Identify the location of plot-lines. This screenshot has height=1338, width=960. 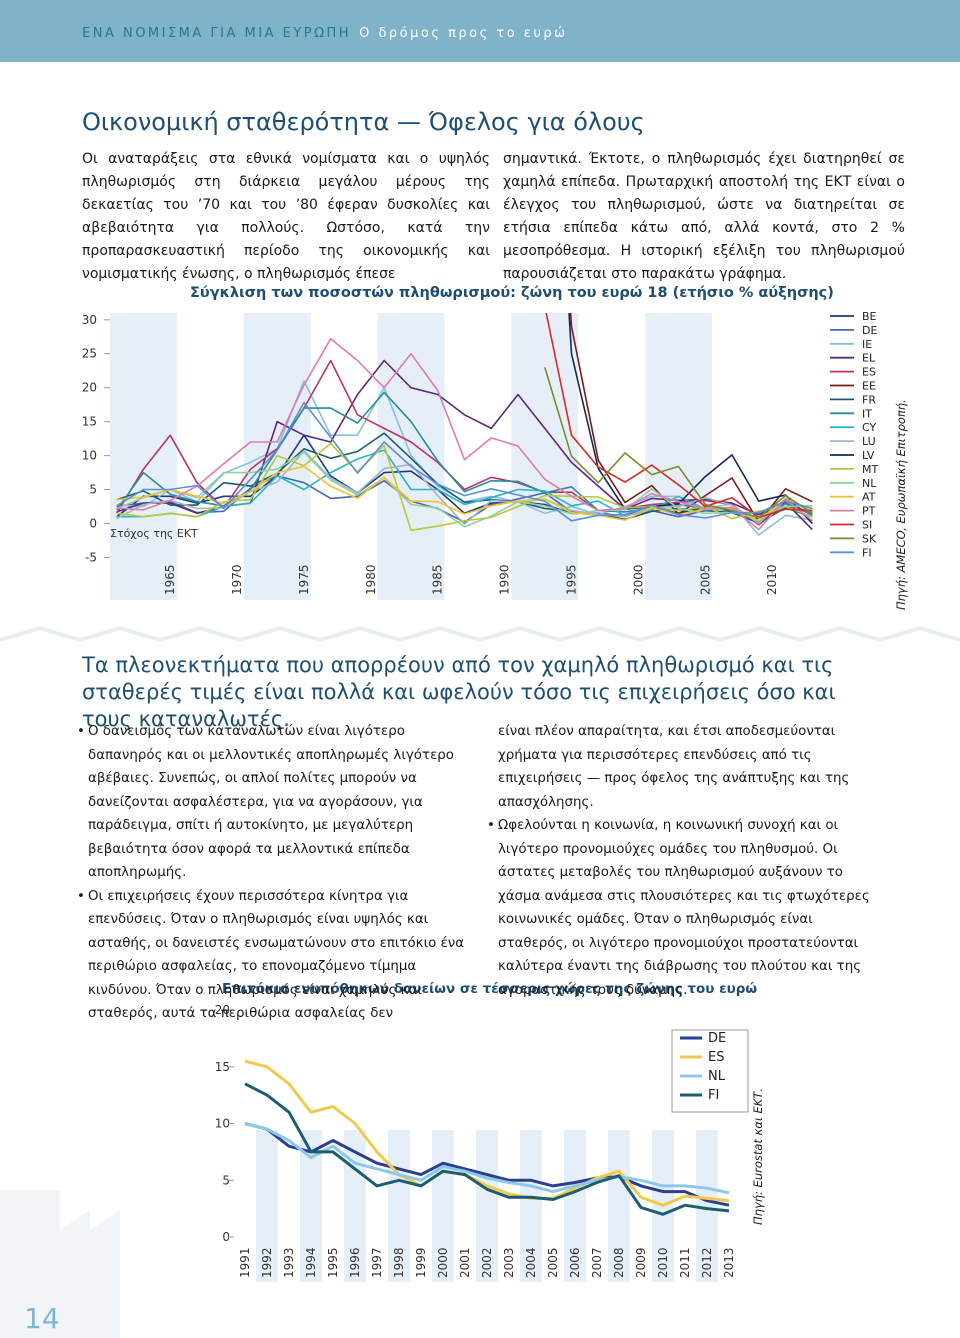
(464, 424).